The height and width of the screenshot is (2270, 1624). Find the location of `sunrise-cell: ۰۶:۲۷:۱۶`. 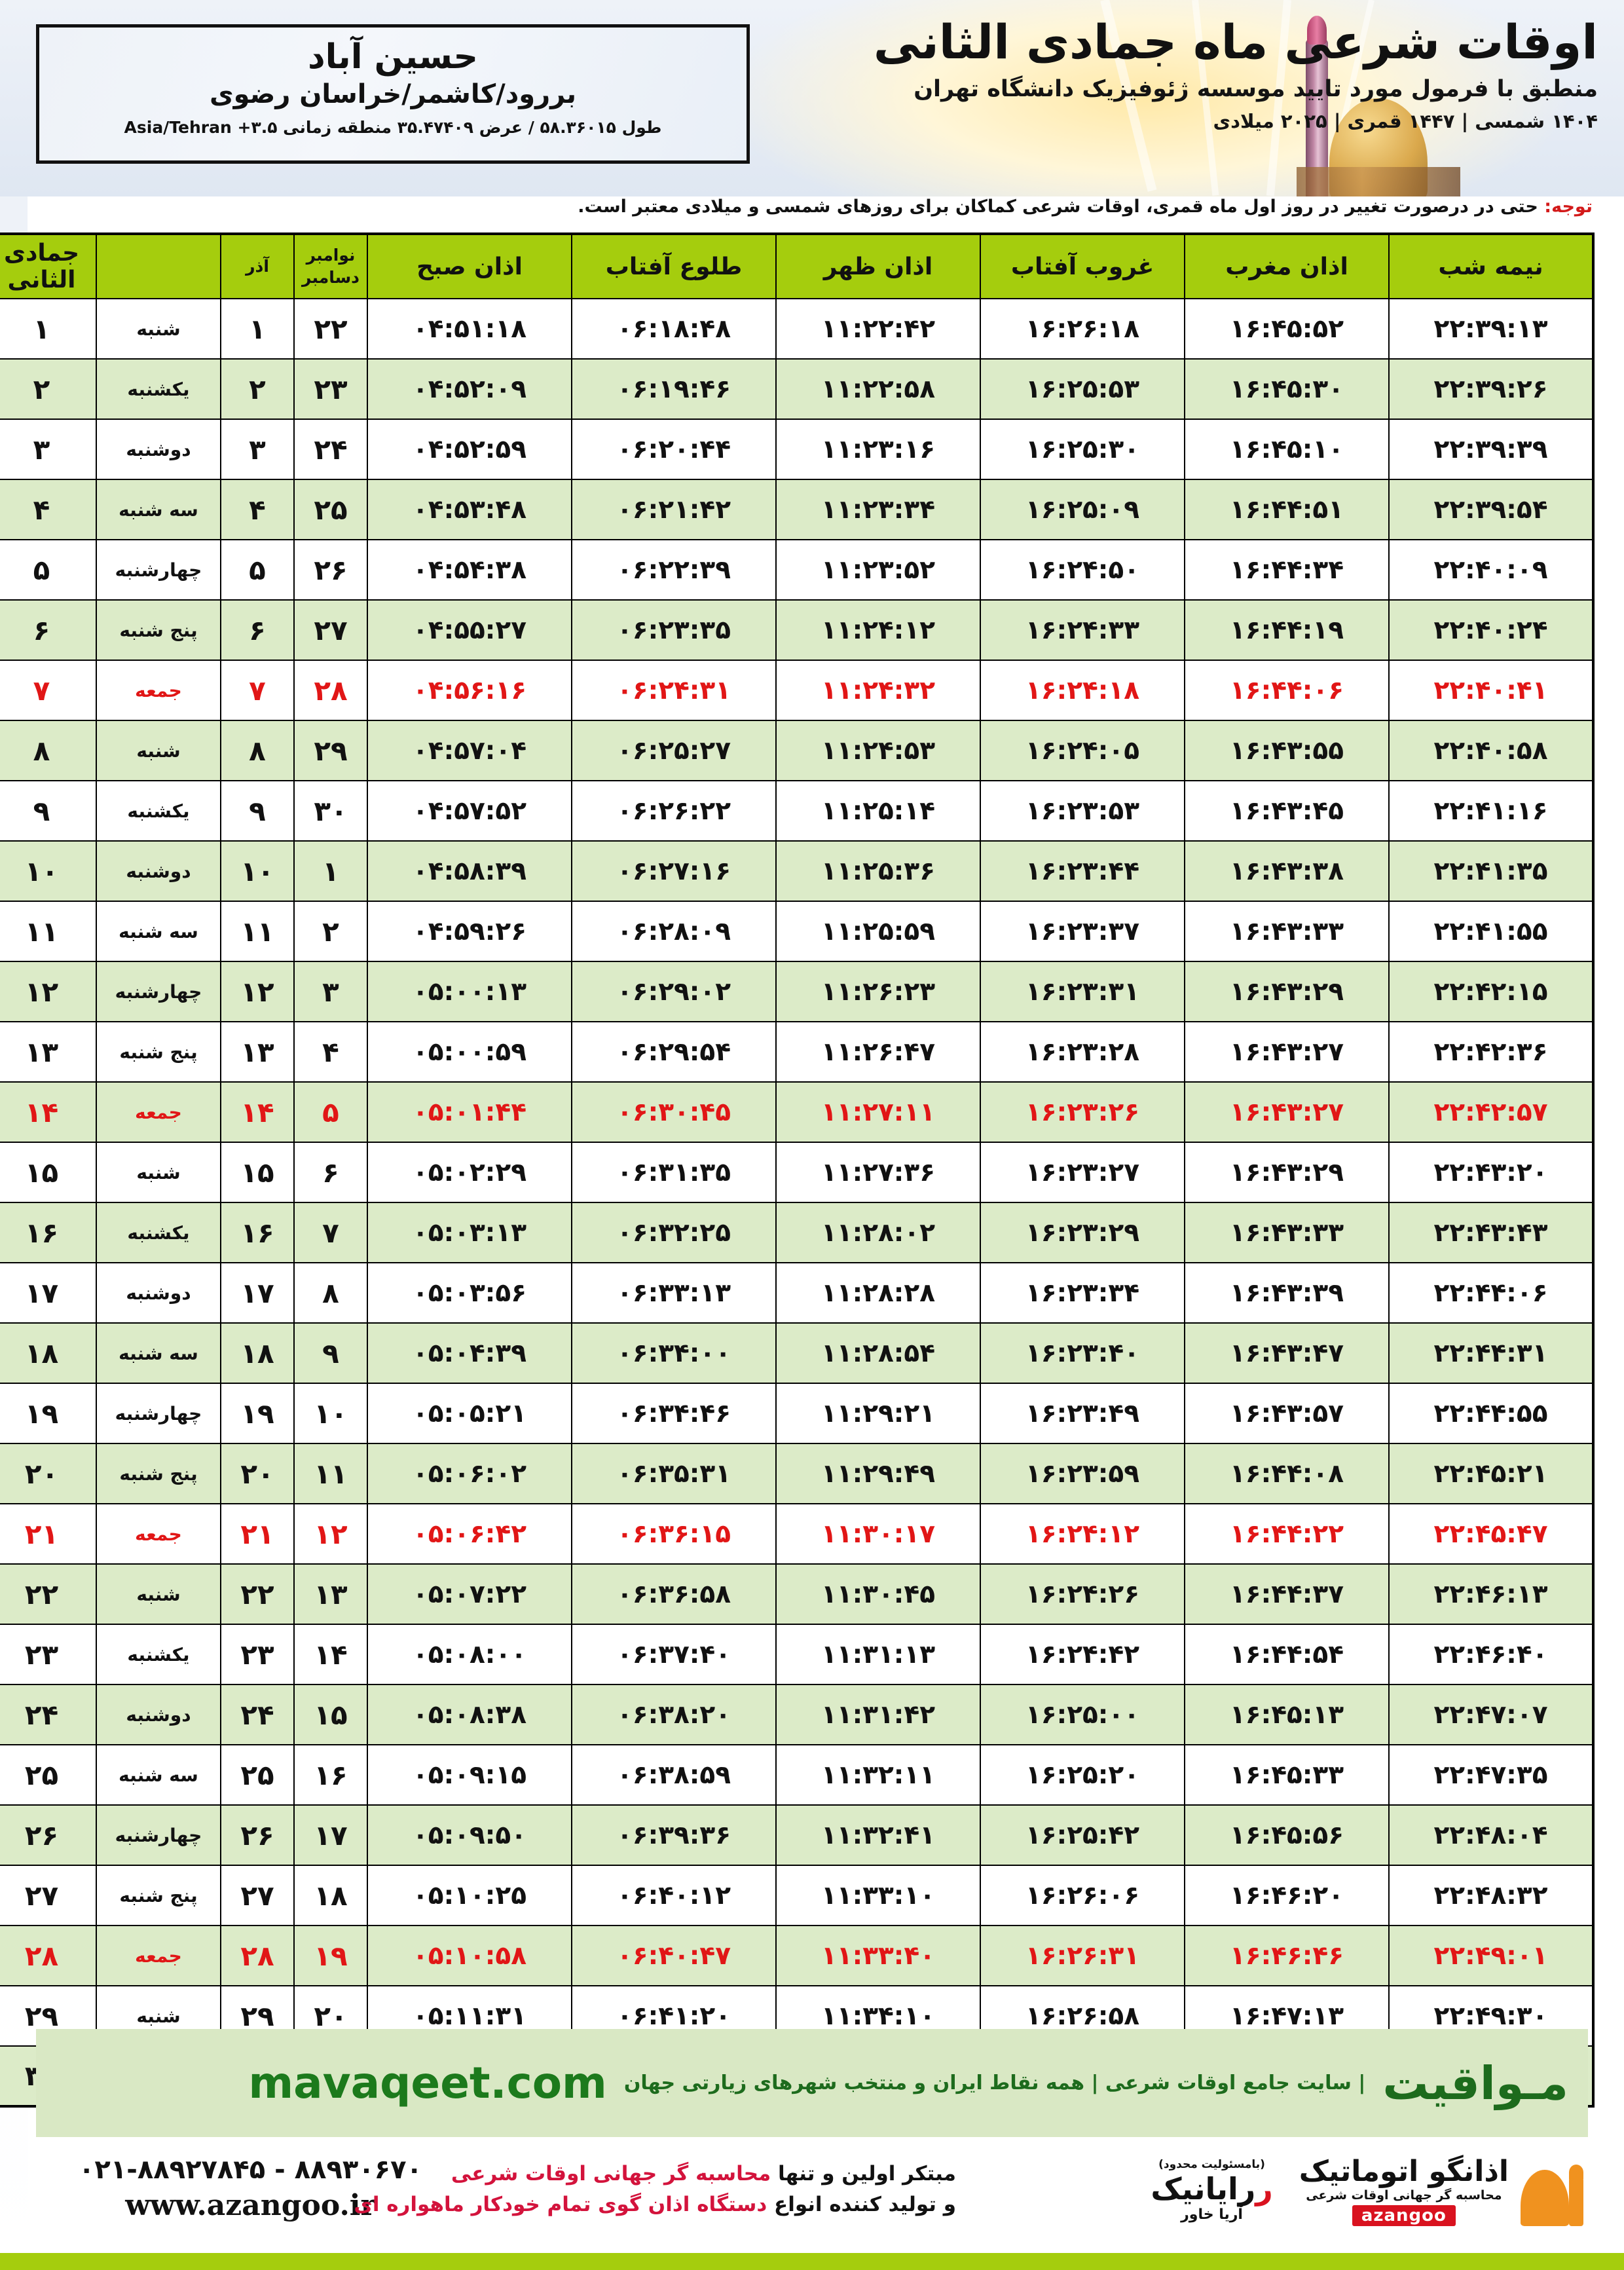

sunrise-cell: ۰۶:۲۷:۱۶ is located at coordinates (674, 871).